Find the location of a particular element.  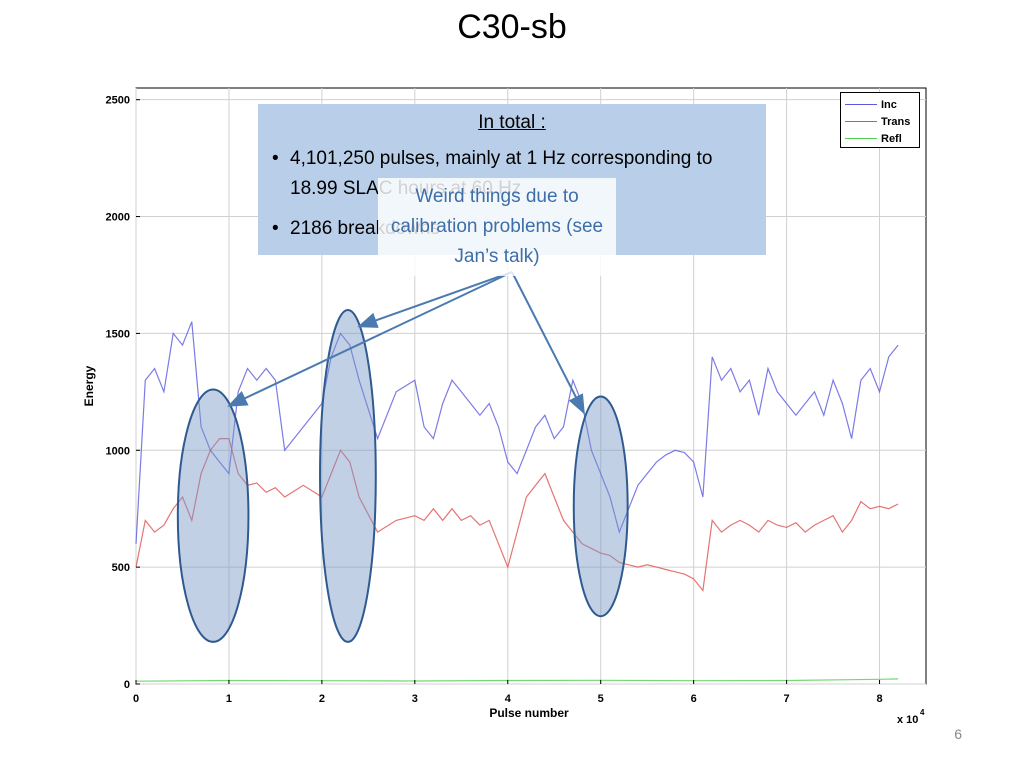

x-axis-label: Pulse number is located at coordinates (529, 713).